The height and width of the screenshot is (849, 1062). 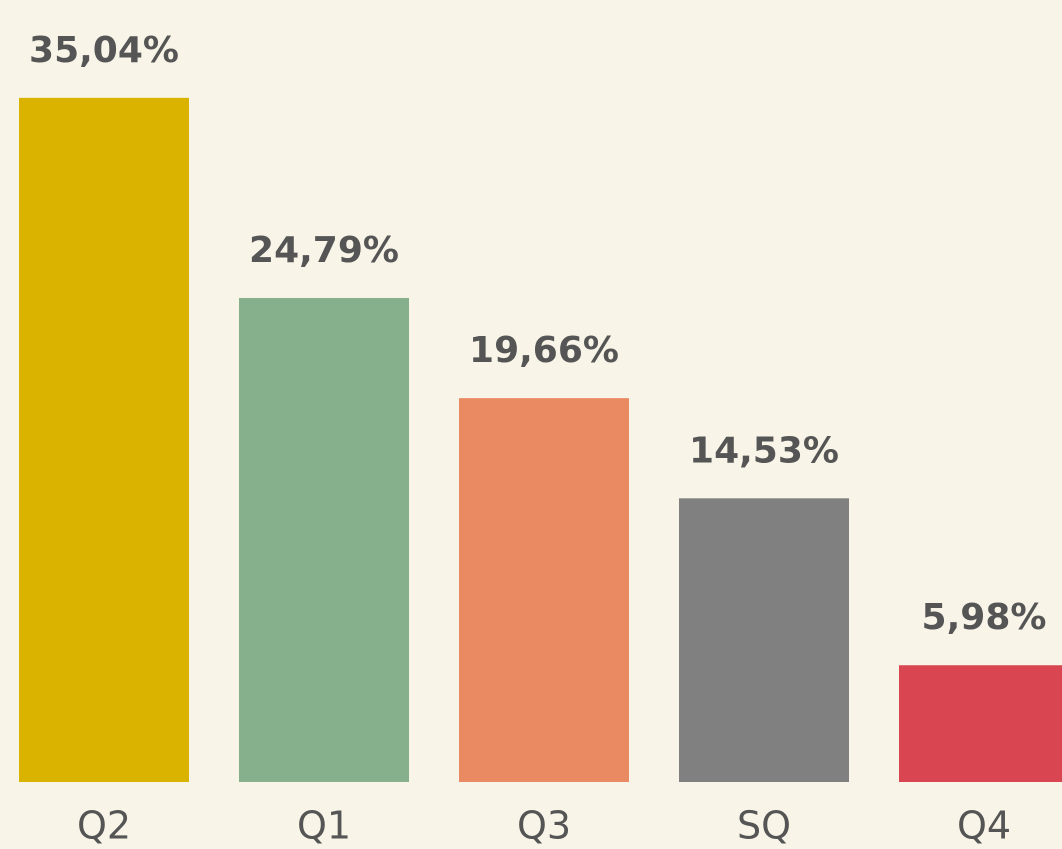 What do you see at coordinates (104, 50) in the screenshot?
I see `value-label: 35,04%` at bounding box center [104, 50].